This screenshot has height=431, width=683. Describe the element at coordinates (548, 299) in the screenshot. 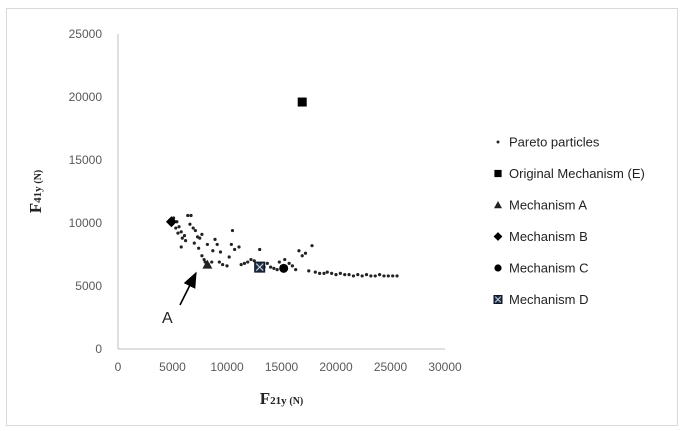

I see `legend-label: Mechanism D` at that location.